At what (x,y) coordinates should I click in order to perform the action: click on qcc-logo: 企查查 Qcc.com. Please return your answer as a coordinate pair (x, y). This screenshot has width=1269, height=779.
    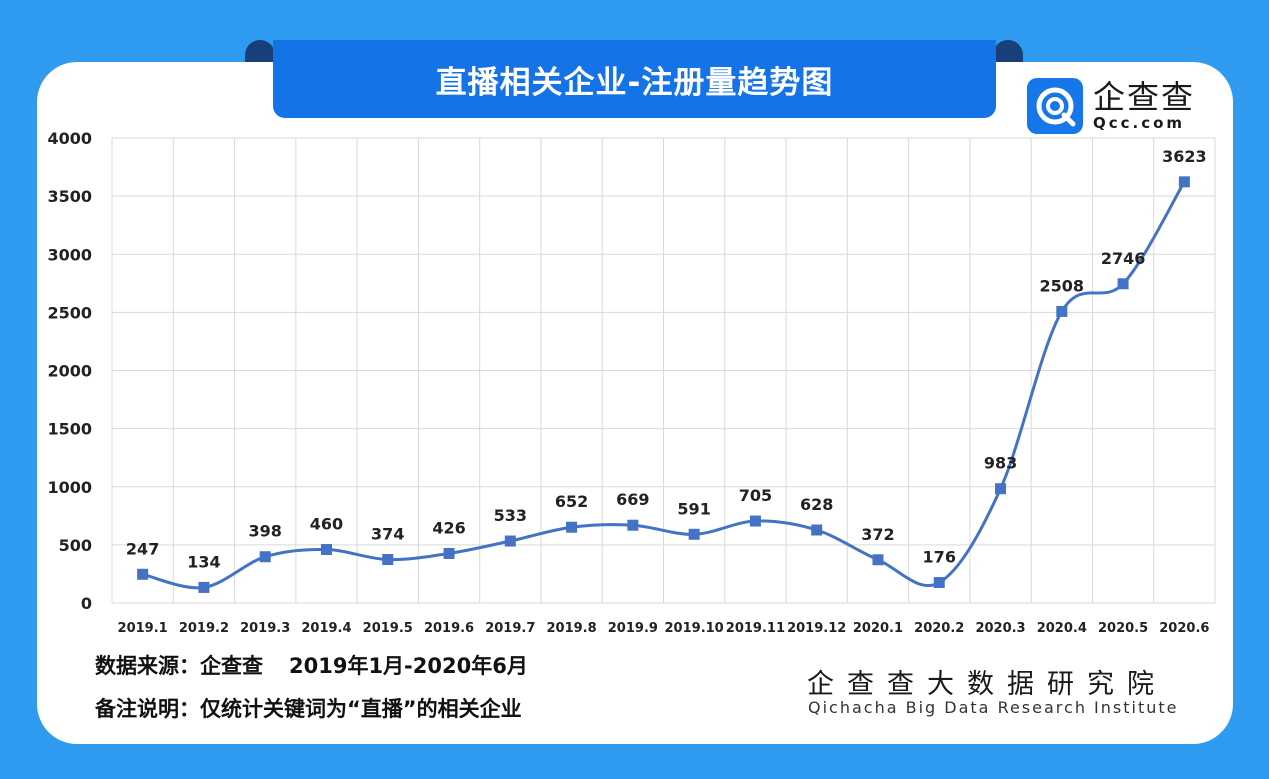
    Looking at the image, I should click on (1111, 106).